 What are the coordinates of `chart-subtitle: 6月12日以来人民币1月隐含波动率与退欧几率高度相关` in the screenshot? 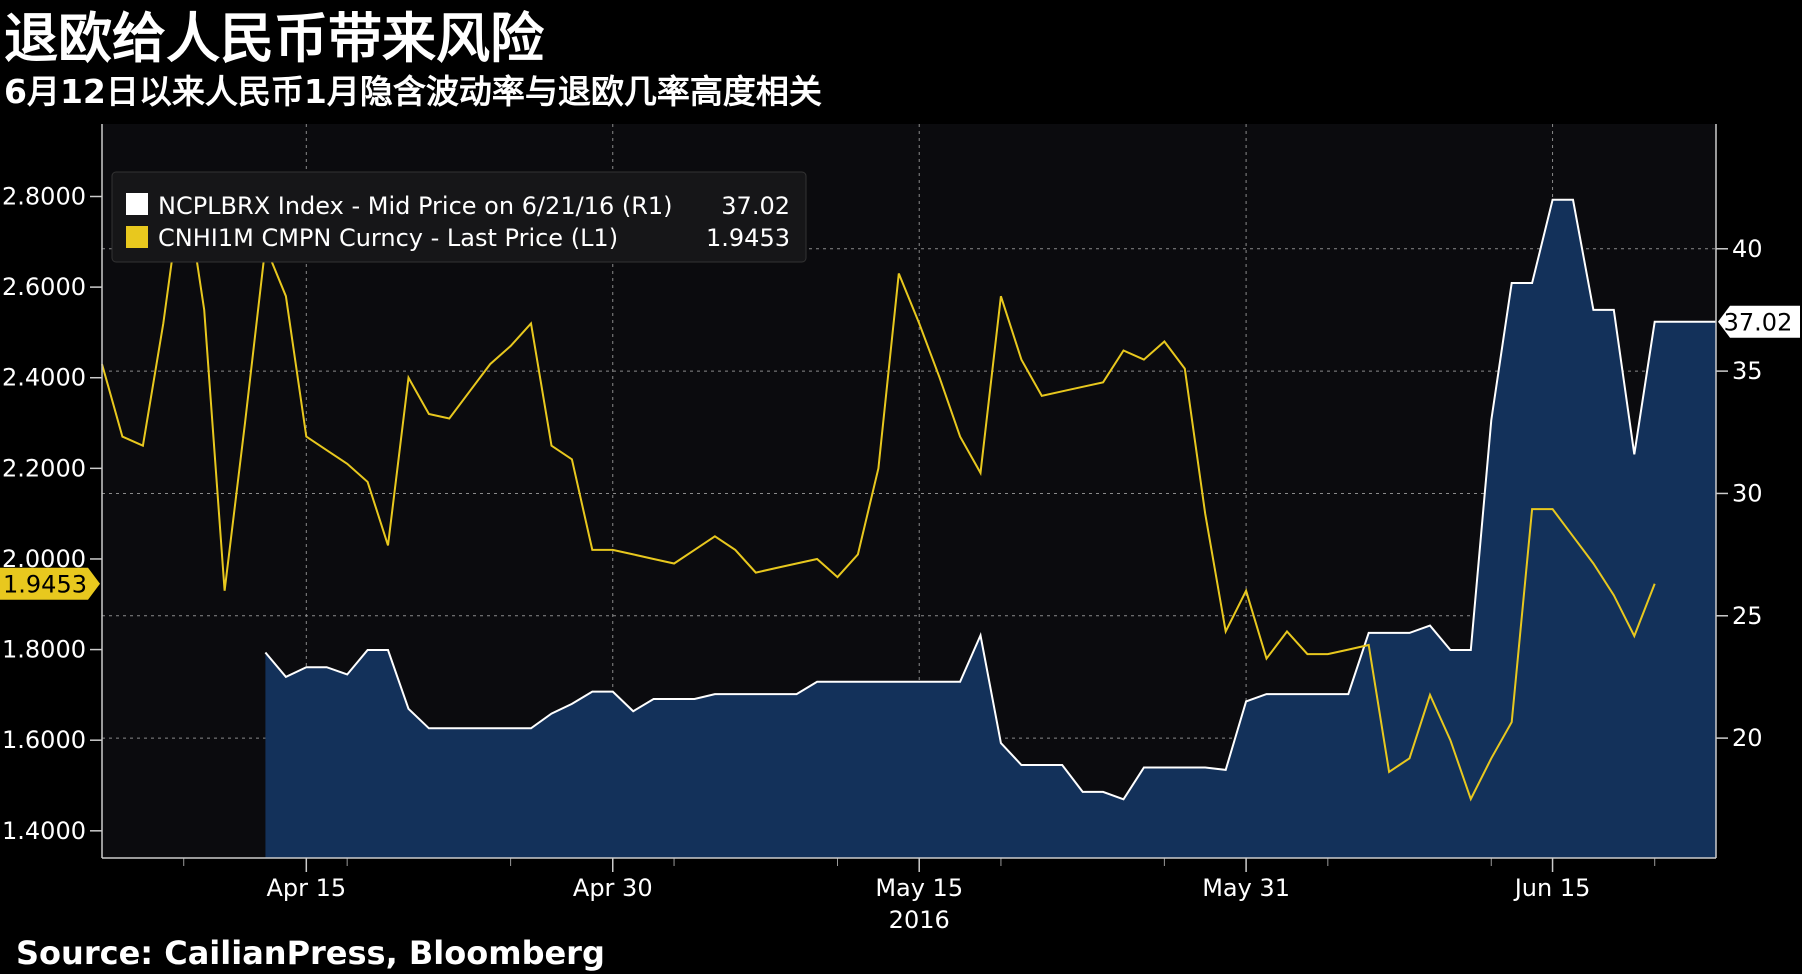 It's located at (413, 91).